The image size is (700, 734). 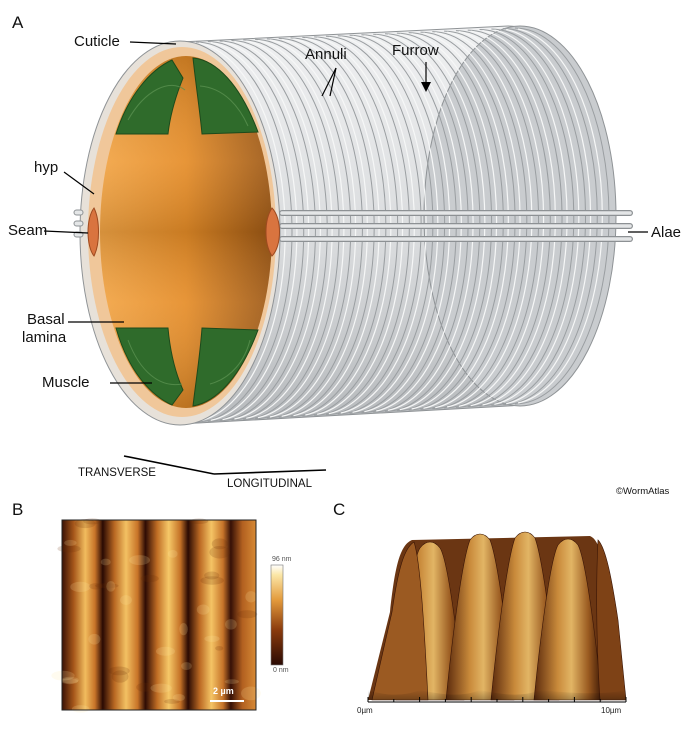 What do you see at coordinates (339, 510) in the screenshot?
I see `panel-label-c: C` at bounding box center [339, 510].